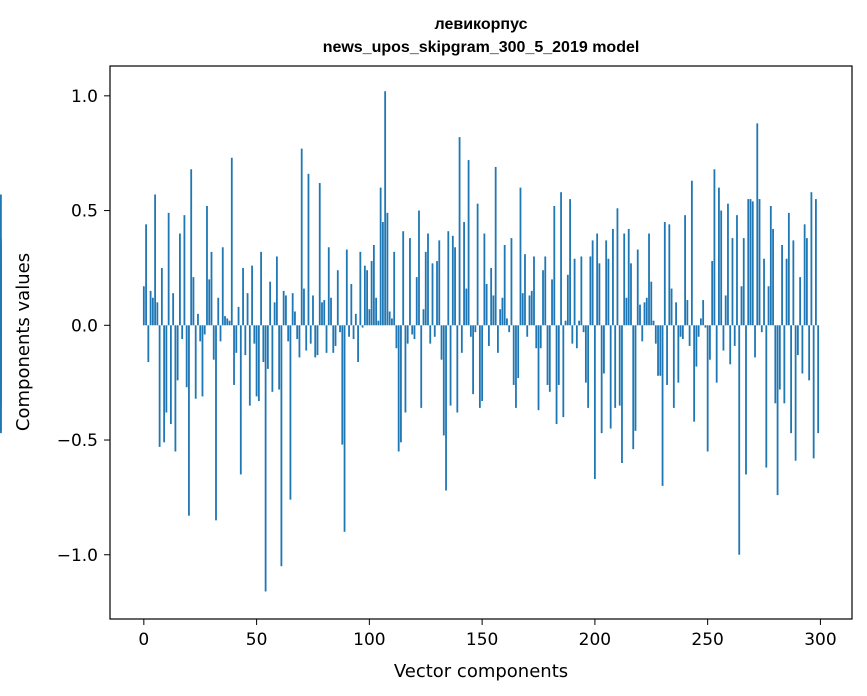  I want to click on y-axis-ticks: 1.0 0.5 0.0 −0.5 −1.0, so click(83, 326).